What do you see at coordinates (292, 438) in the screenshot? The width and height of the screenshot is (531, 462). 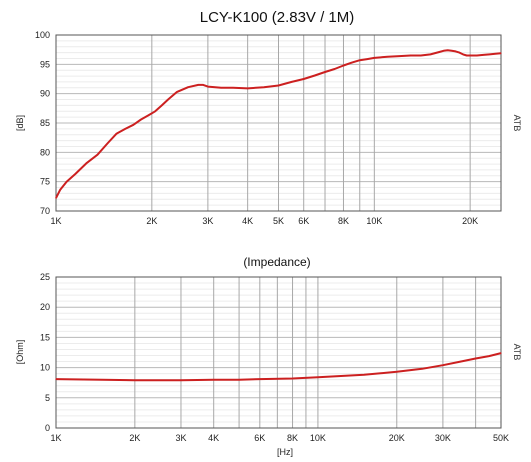 I see `imp-x-tick-label: 8K` at bounding box center [292, 438].